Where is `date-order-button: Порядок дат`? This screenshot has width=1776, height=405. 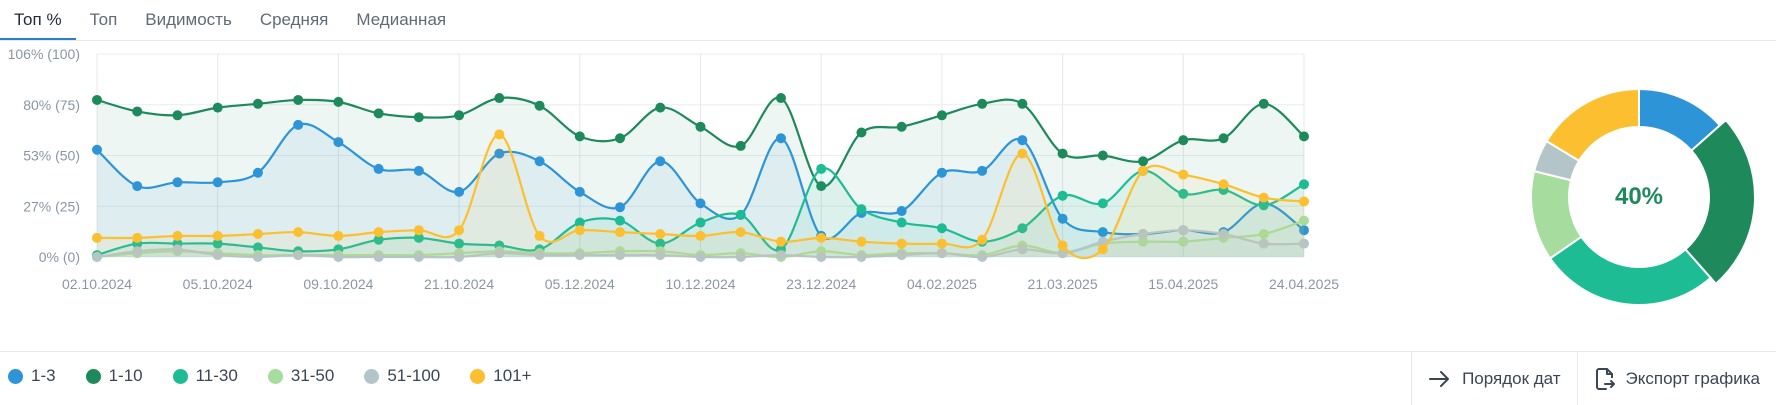 date-order-button: Порядок дат is located at coordinates (1493, 378).